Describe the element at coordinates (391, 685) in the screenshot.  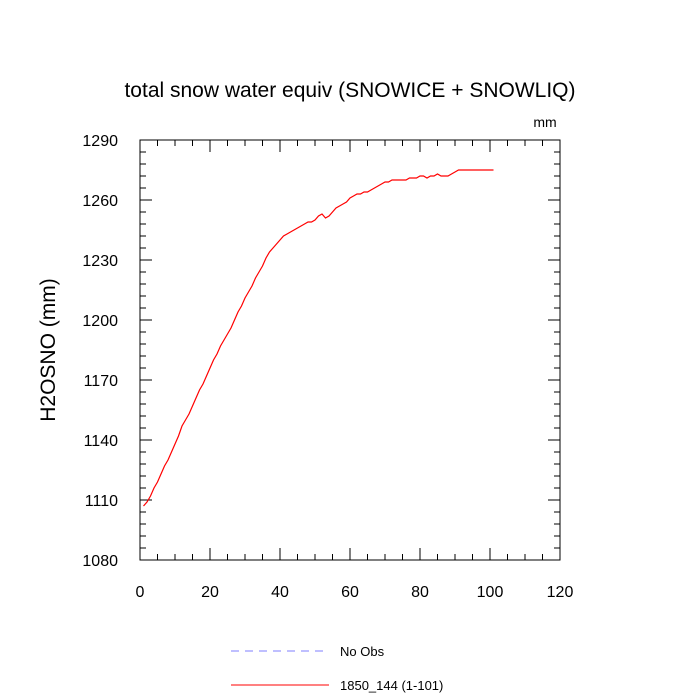
I see `legend-label: 1850_144 (1-101)` at that location.